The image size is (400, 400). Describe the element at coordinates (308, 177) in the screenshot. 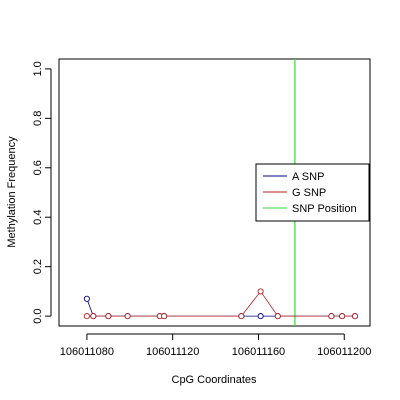

I see `legend-label-a-snp: A SNP` at that location.